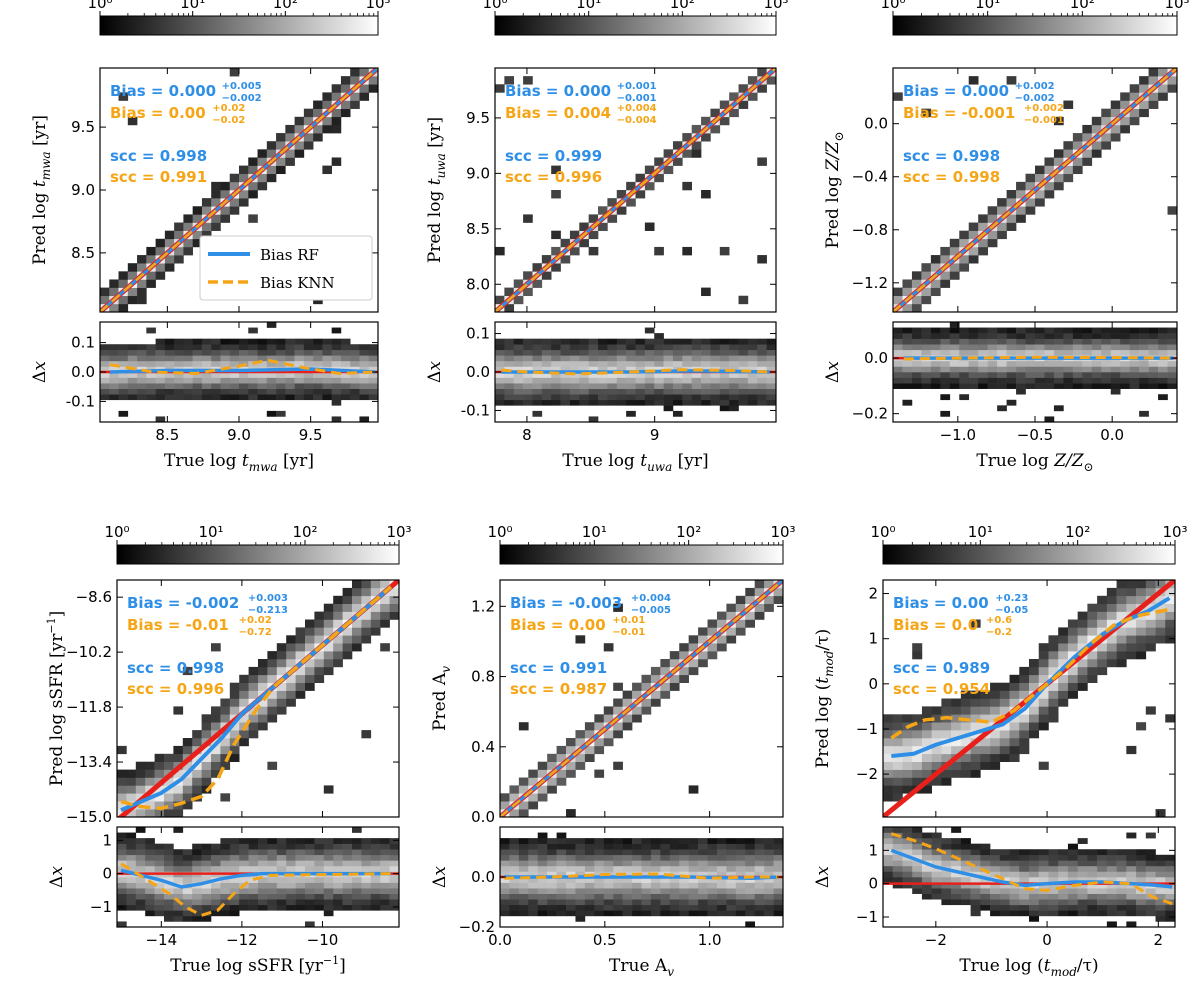 Image resolution: width=1200 pixels, height=990 pixels. I want to click on label-var: t, so click(435, 181).